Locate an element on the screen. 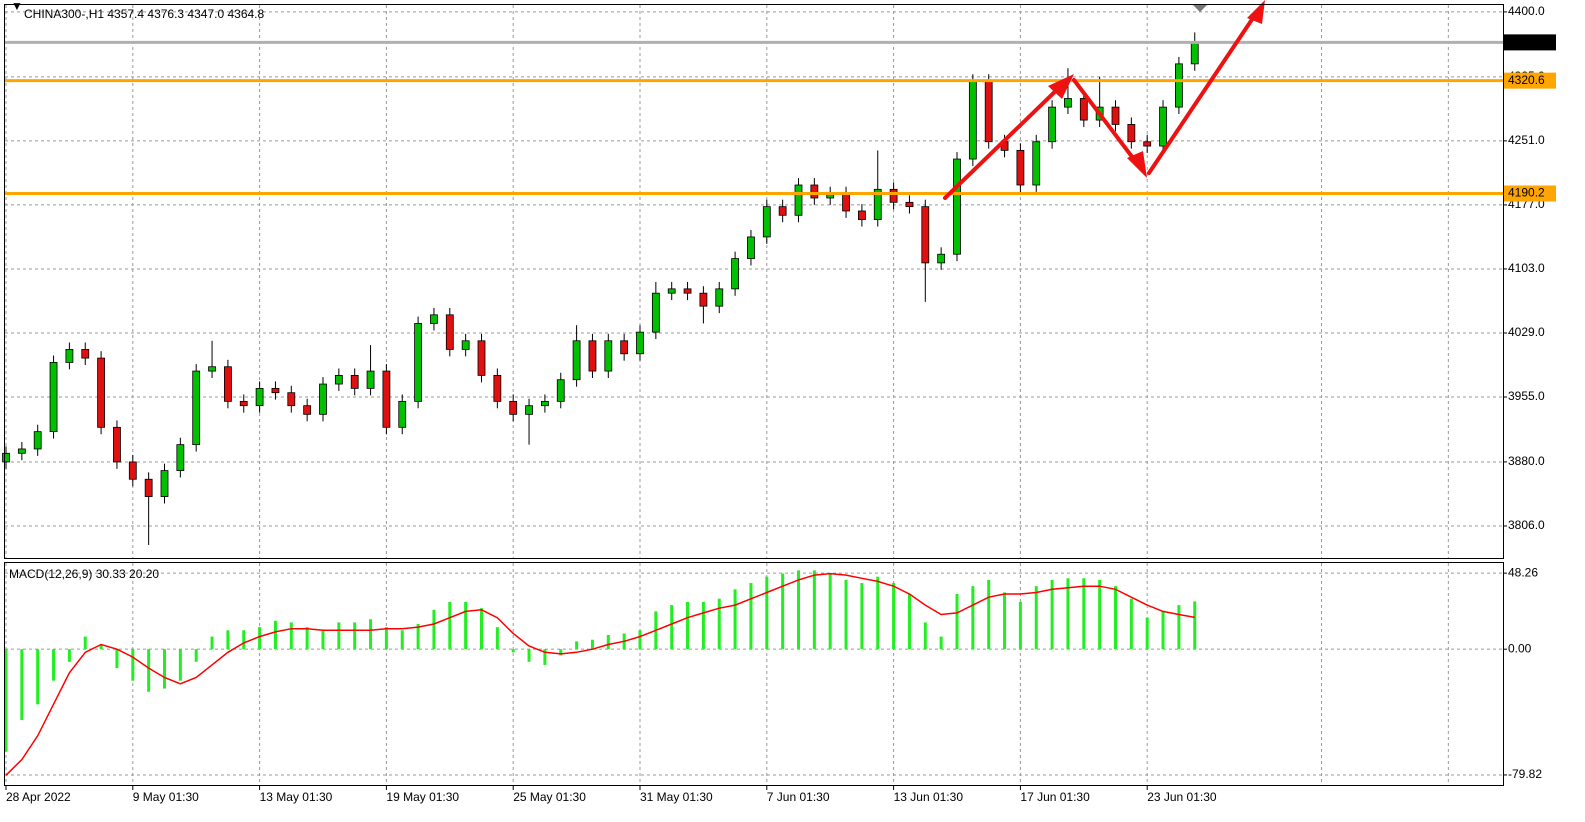  y-tick-label: 48.26 is located at coordinates (1523, 572).